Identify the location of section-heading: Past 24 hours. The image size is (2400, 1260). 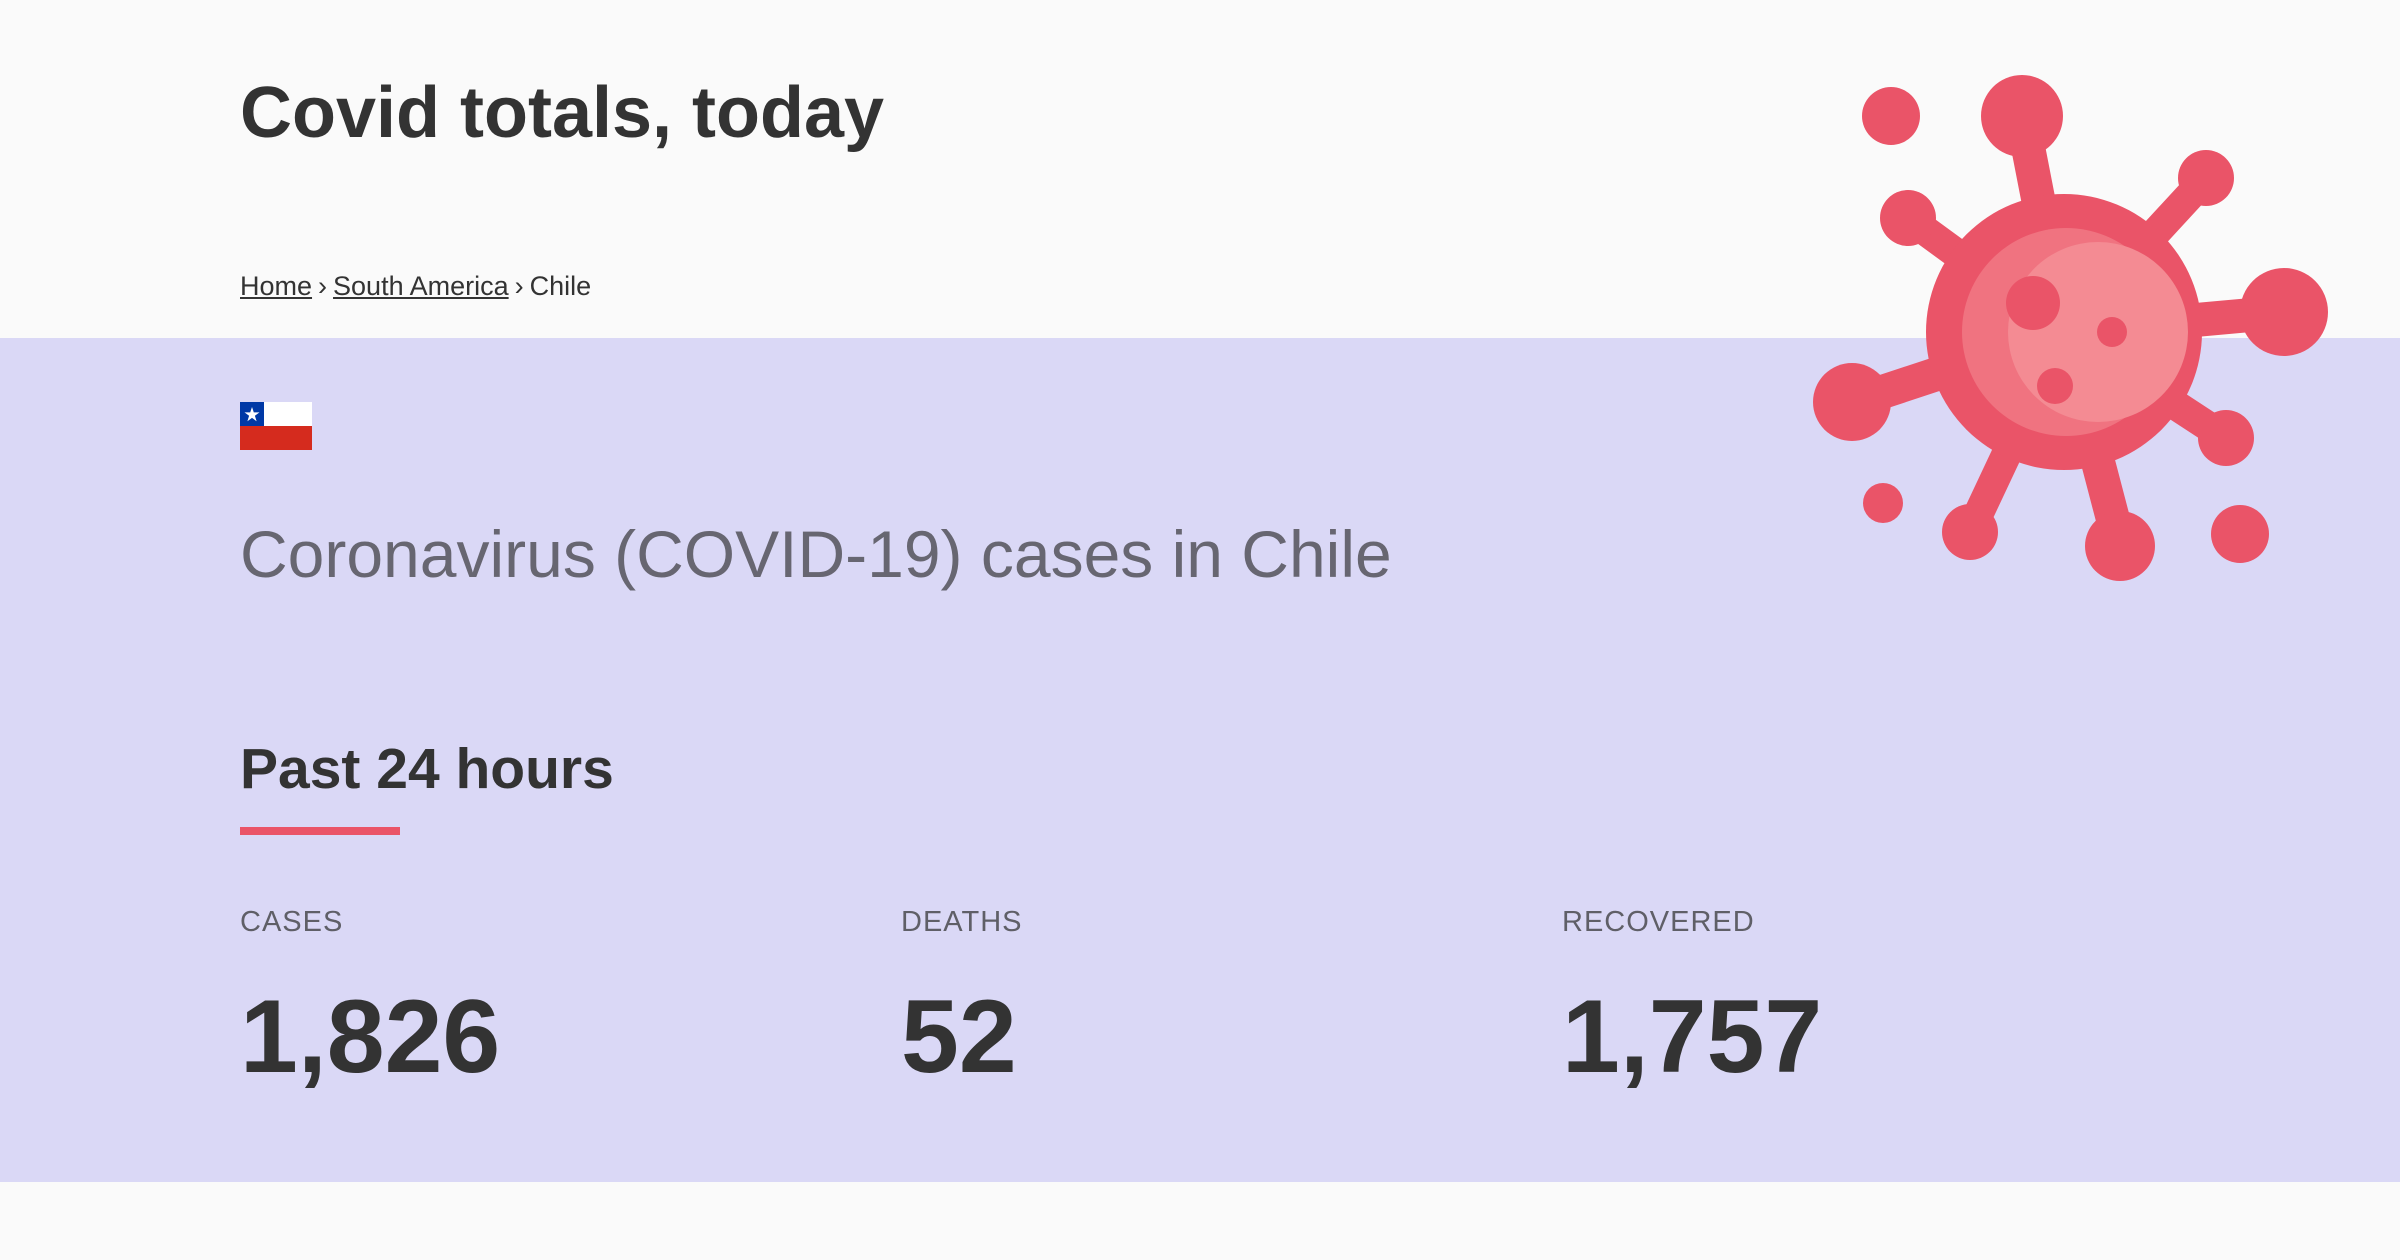
(427, 769).